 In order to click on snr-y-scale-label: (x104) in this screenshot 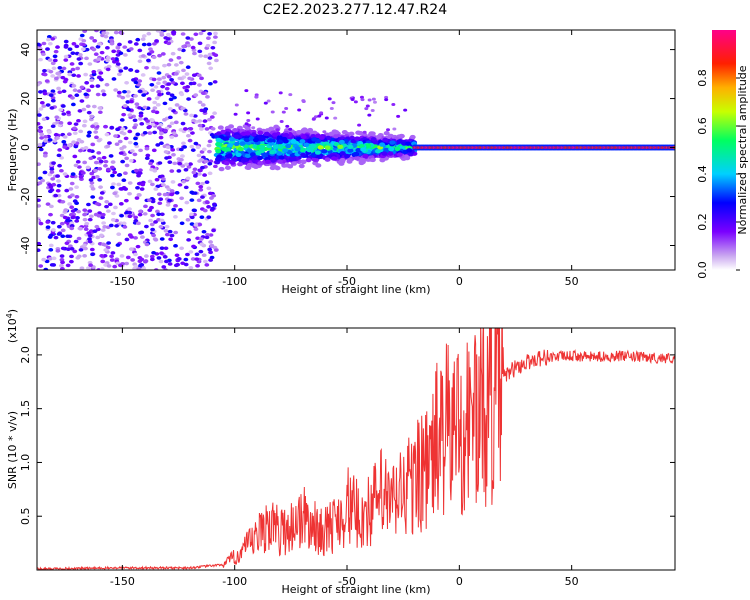, I will do `click(12, 326)`.